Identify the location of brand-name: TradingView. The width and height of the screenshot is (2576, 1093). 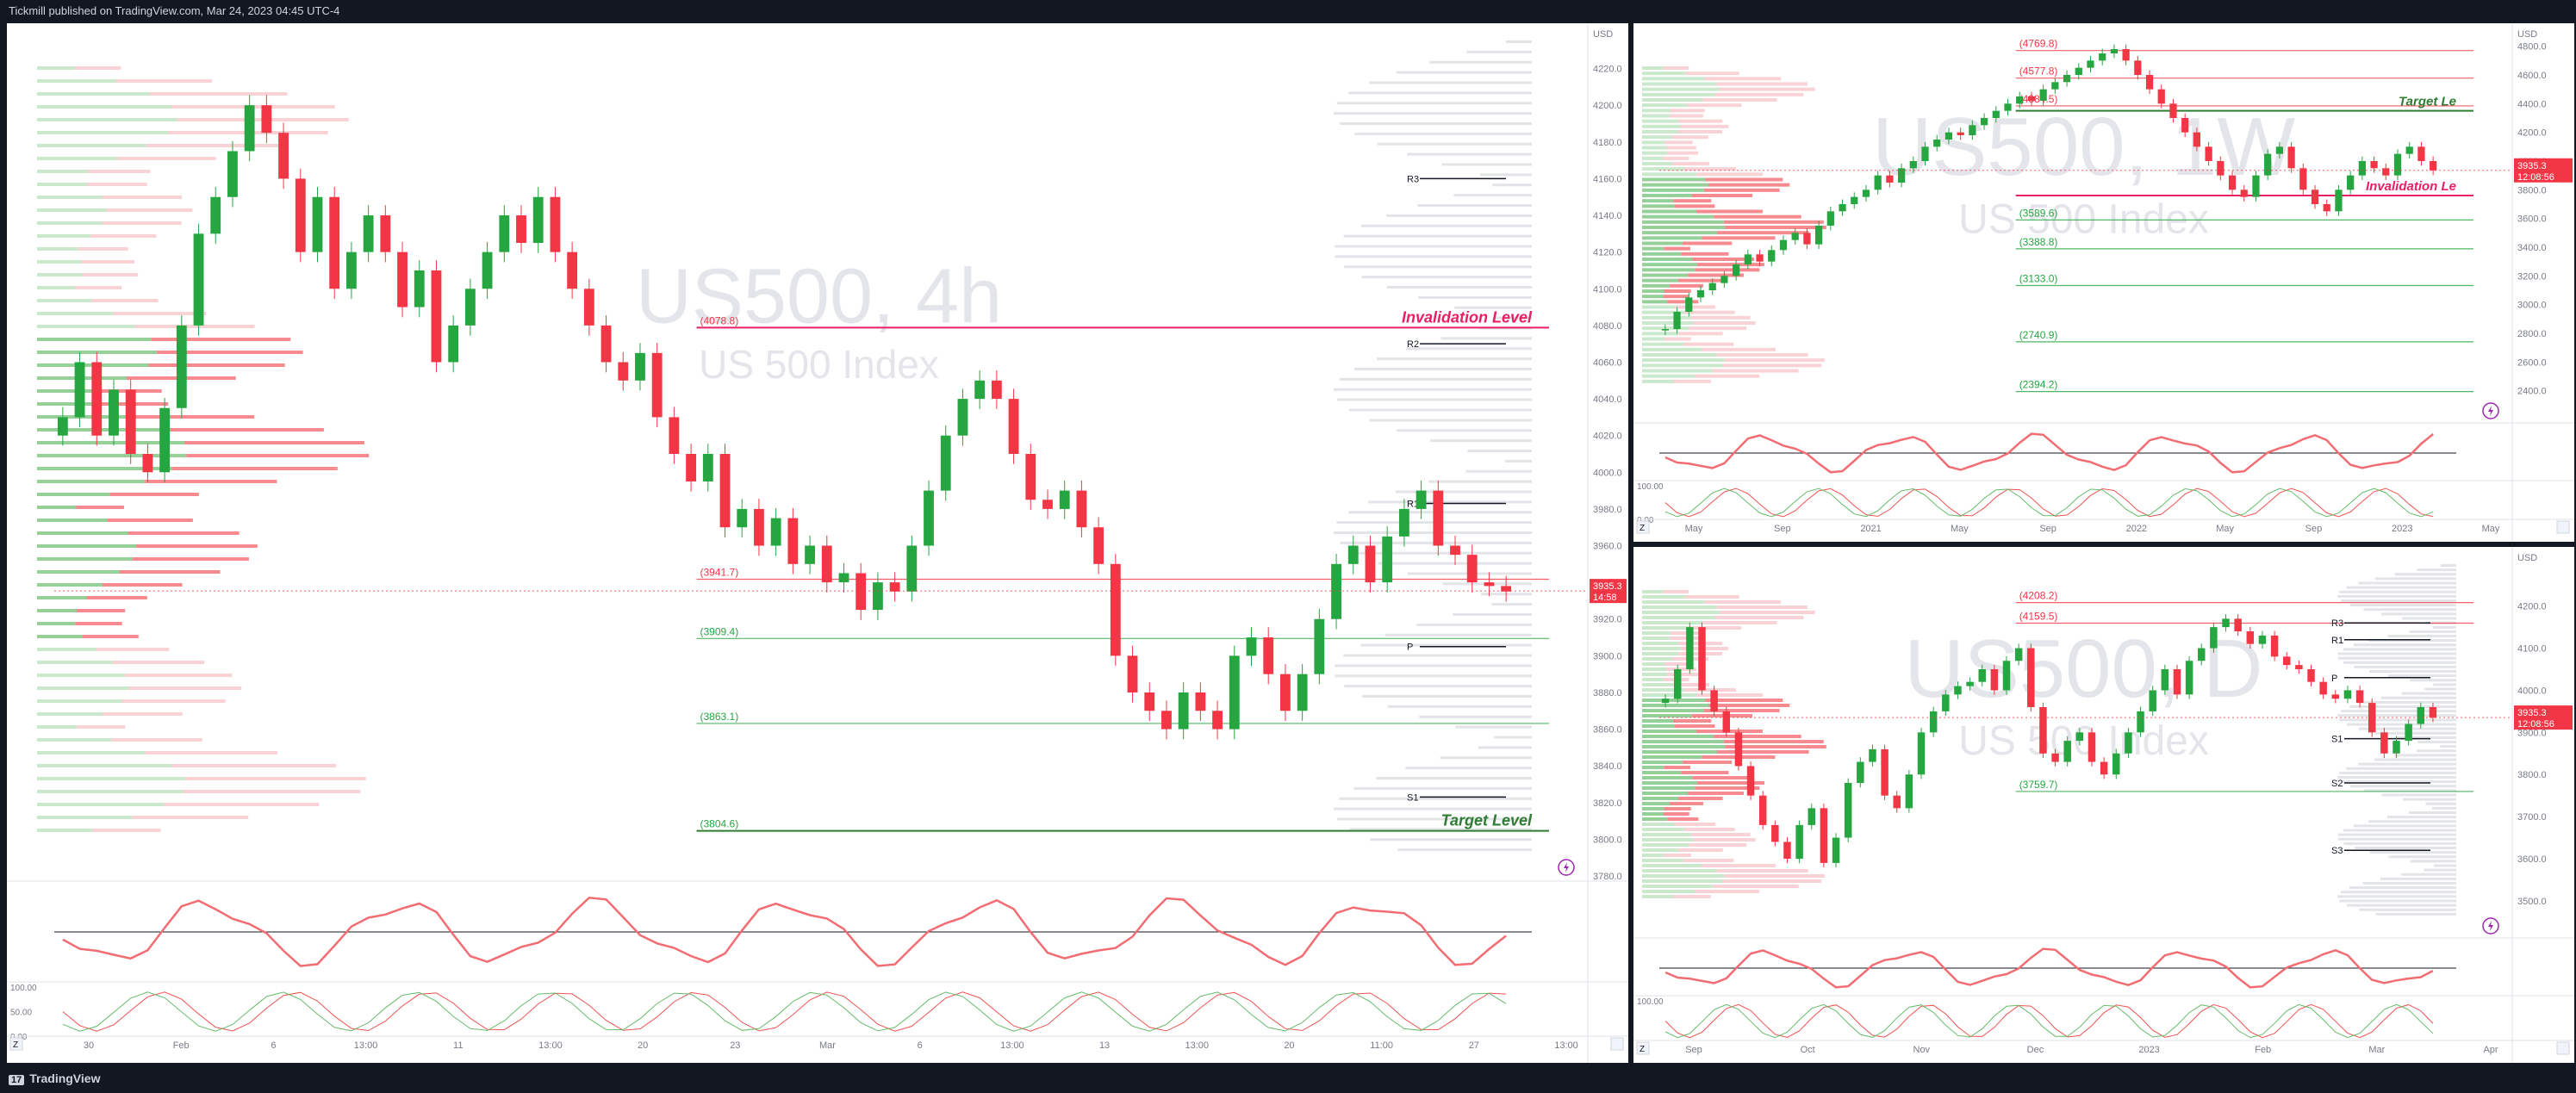
(65, 1078).